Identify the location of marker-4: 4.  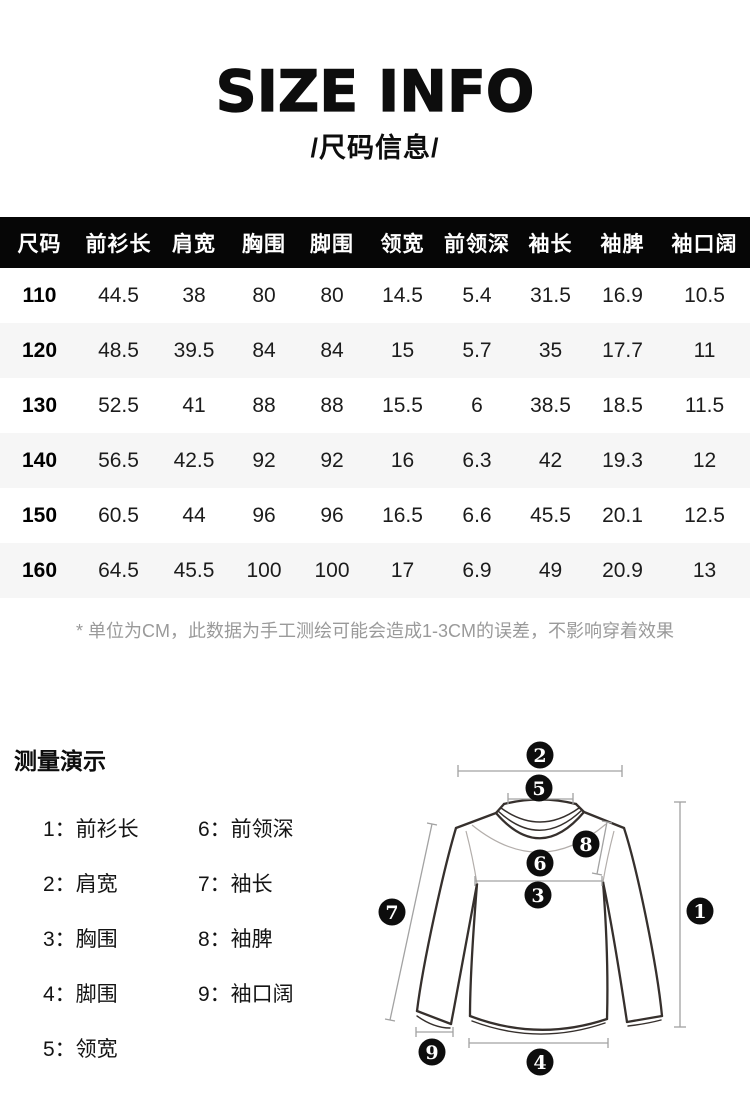
(540, 1062).